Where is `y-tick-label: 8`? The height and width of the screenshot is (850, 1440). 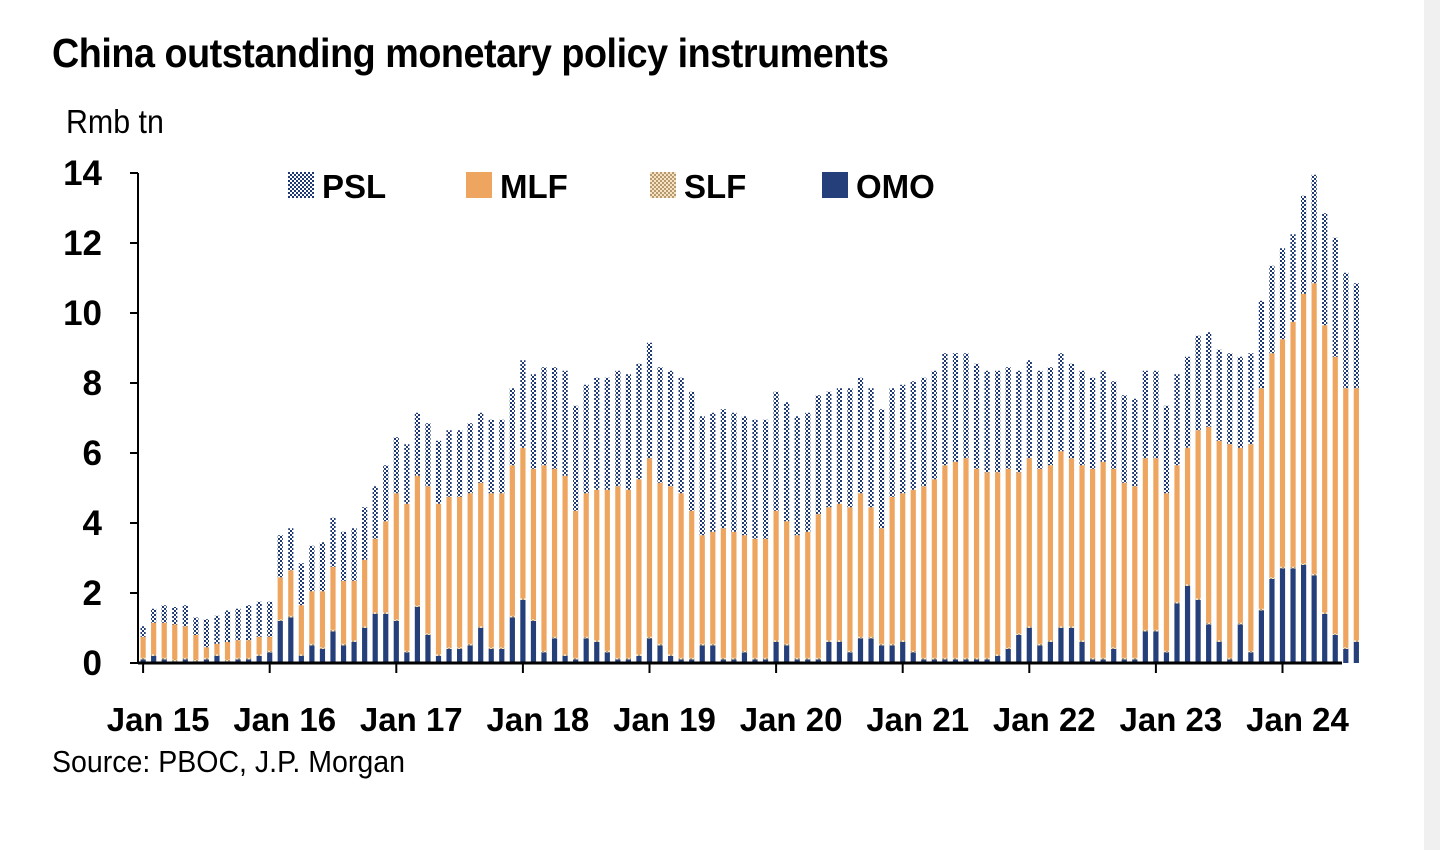 y-tick-label: 8 is located at coordinates (92, 383).